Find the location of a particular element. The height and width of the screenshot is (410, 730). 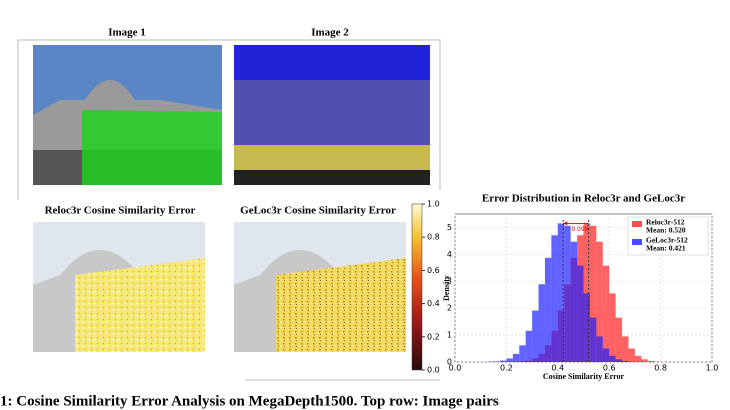

colorbar-tick-label: 0.2 is located at coordinates (433, 336).